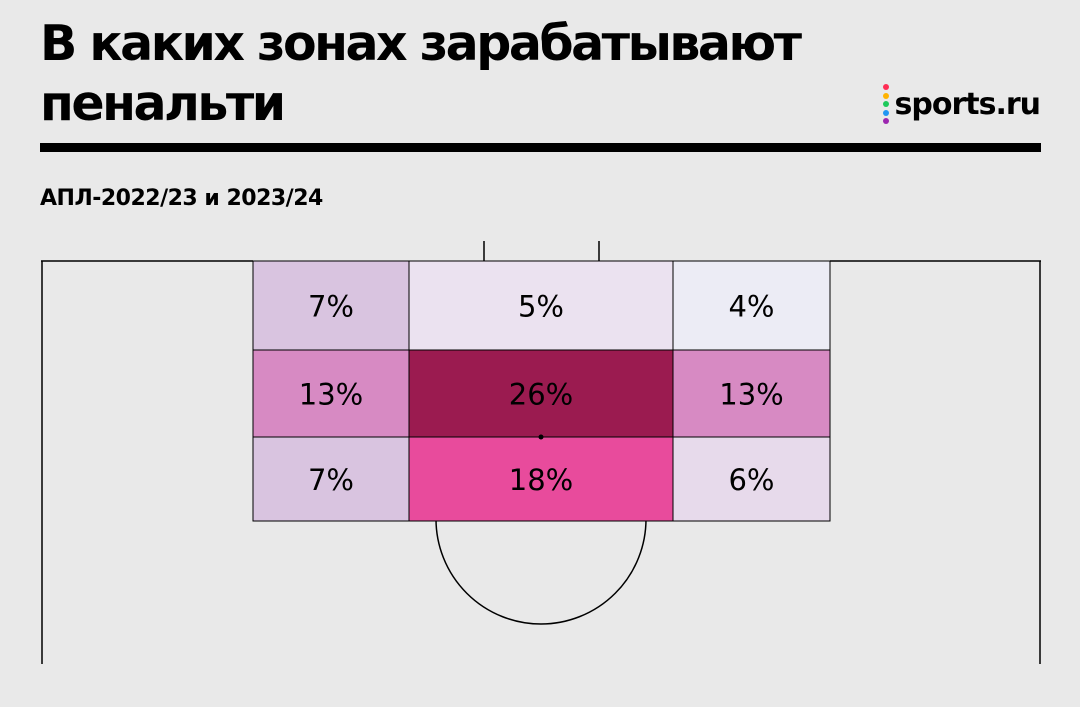 The width and height of the screenshot is (1080, 707). I want to click on chart-subtitle: АПЛ-2022/23 и 2023/24, so click(181, 198).